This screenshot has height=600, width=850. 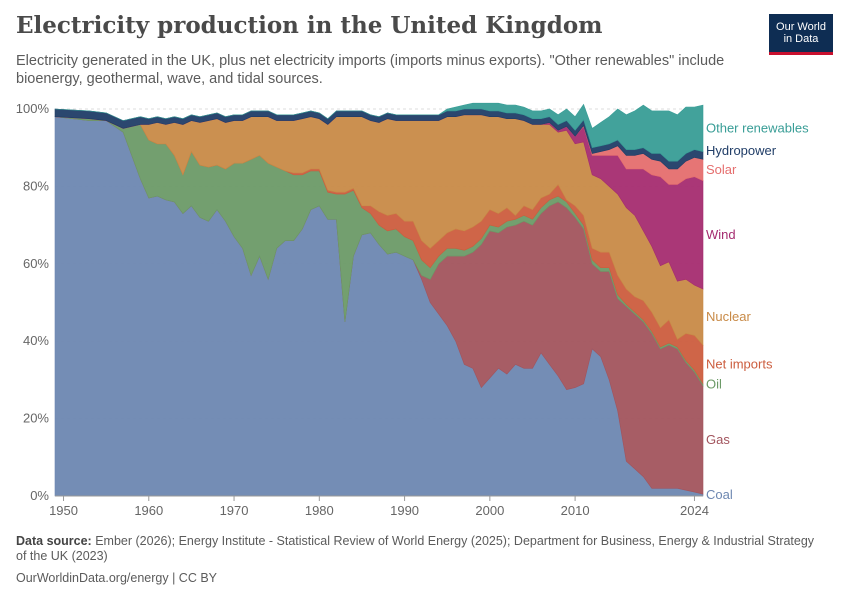 I want to click on x-tick-label: 2000, so click(x=489, y=509).